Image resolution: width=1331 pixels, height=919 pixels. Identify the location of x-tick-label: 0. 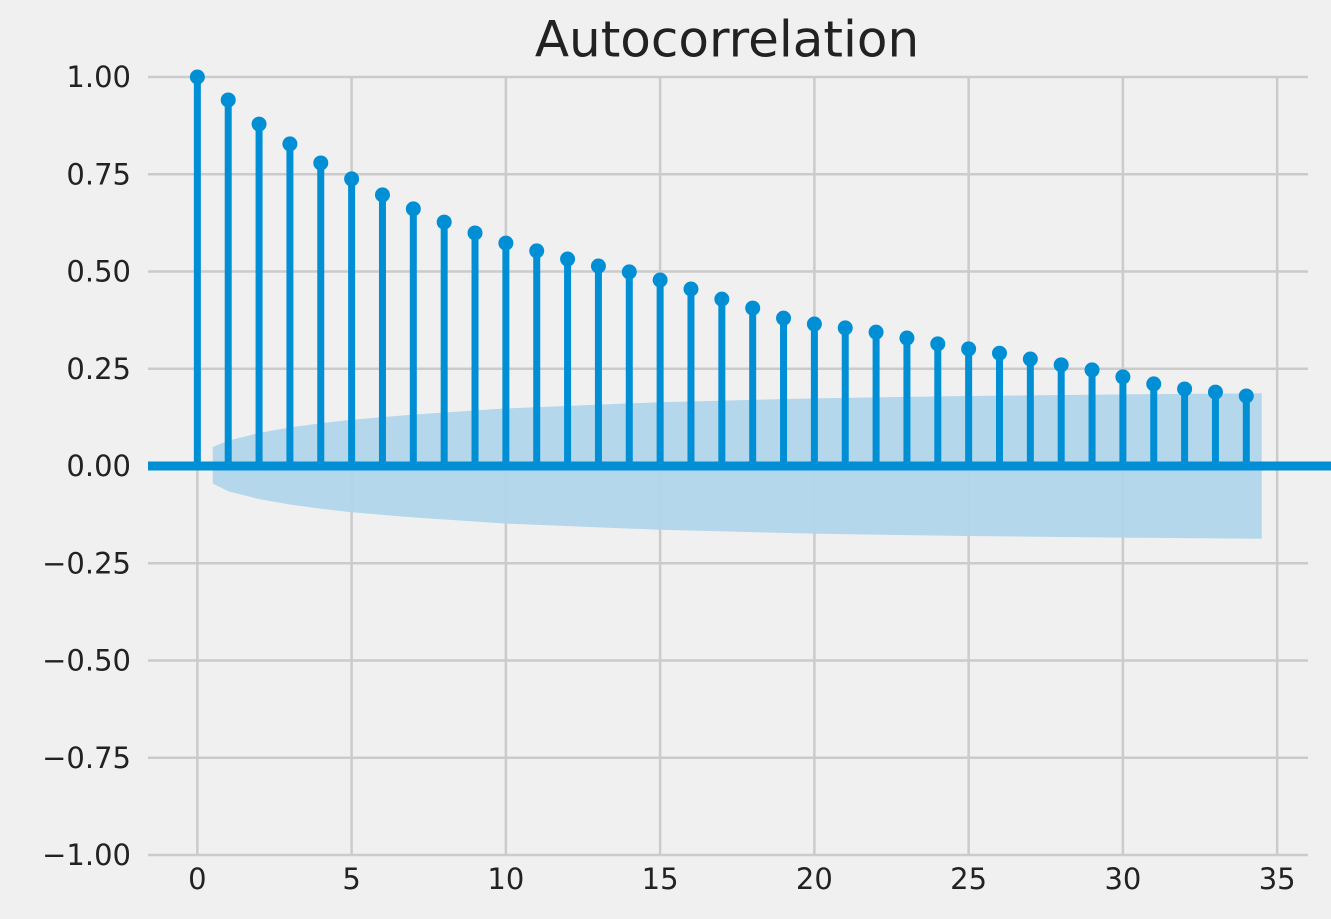
(197, 879).